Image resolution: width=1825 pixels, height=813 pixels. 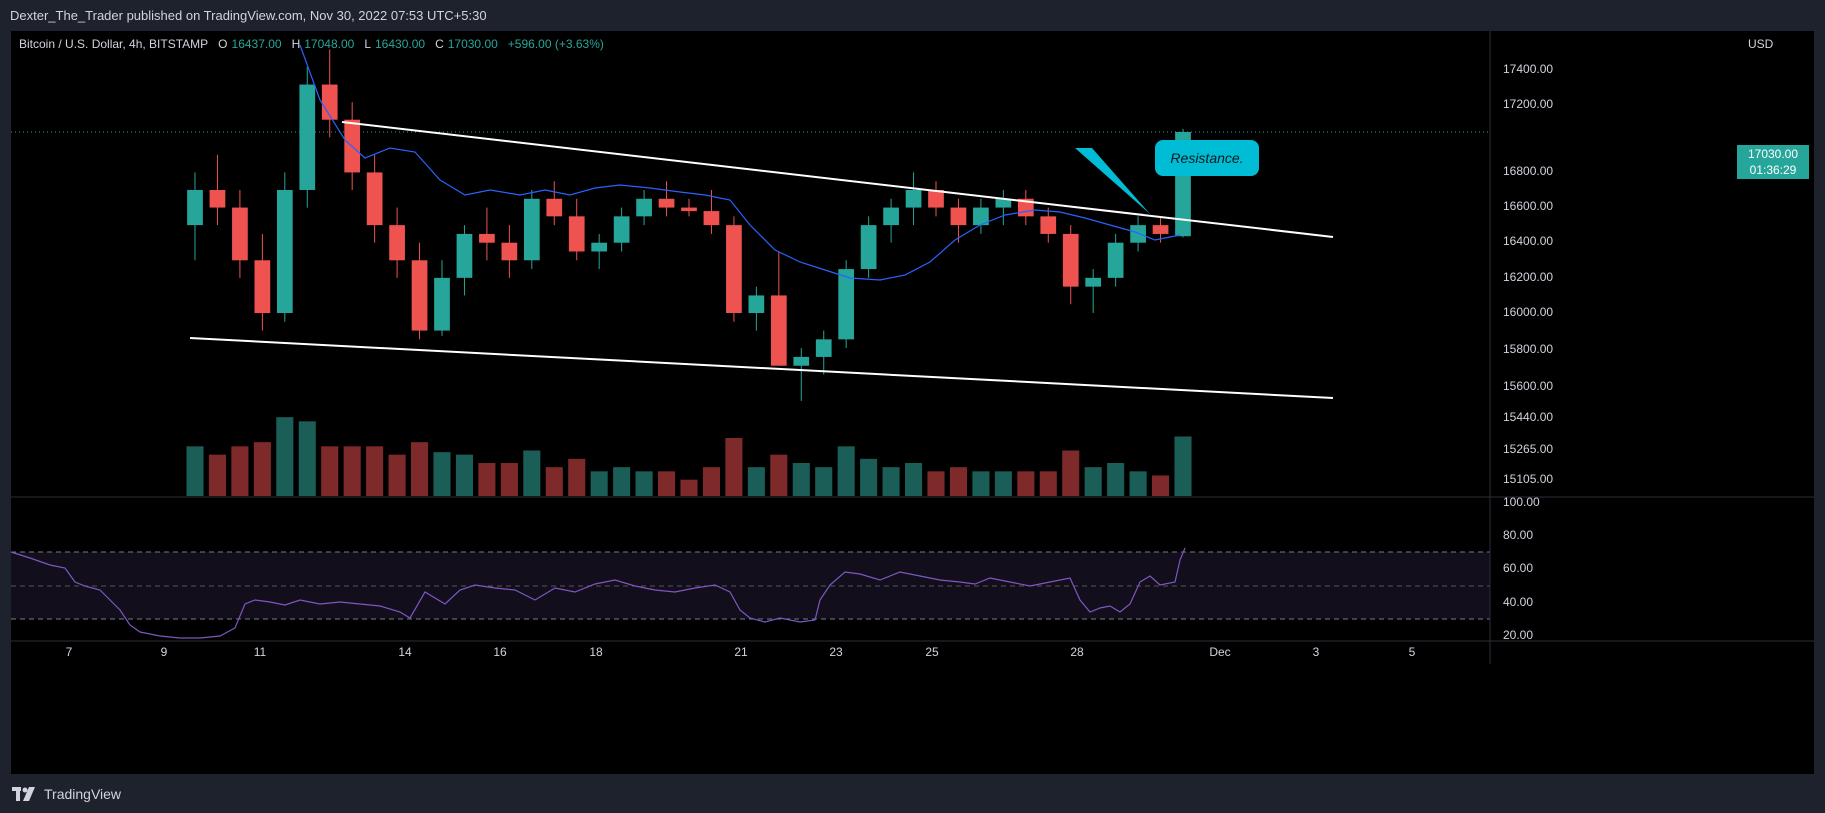 I want to click on open-key: O, so click(x=223, y=44).